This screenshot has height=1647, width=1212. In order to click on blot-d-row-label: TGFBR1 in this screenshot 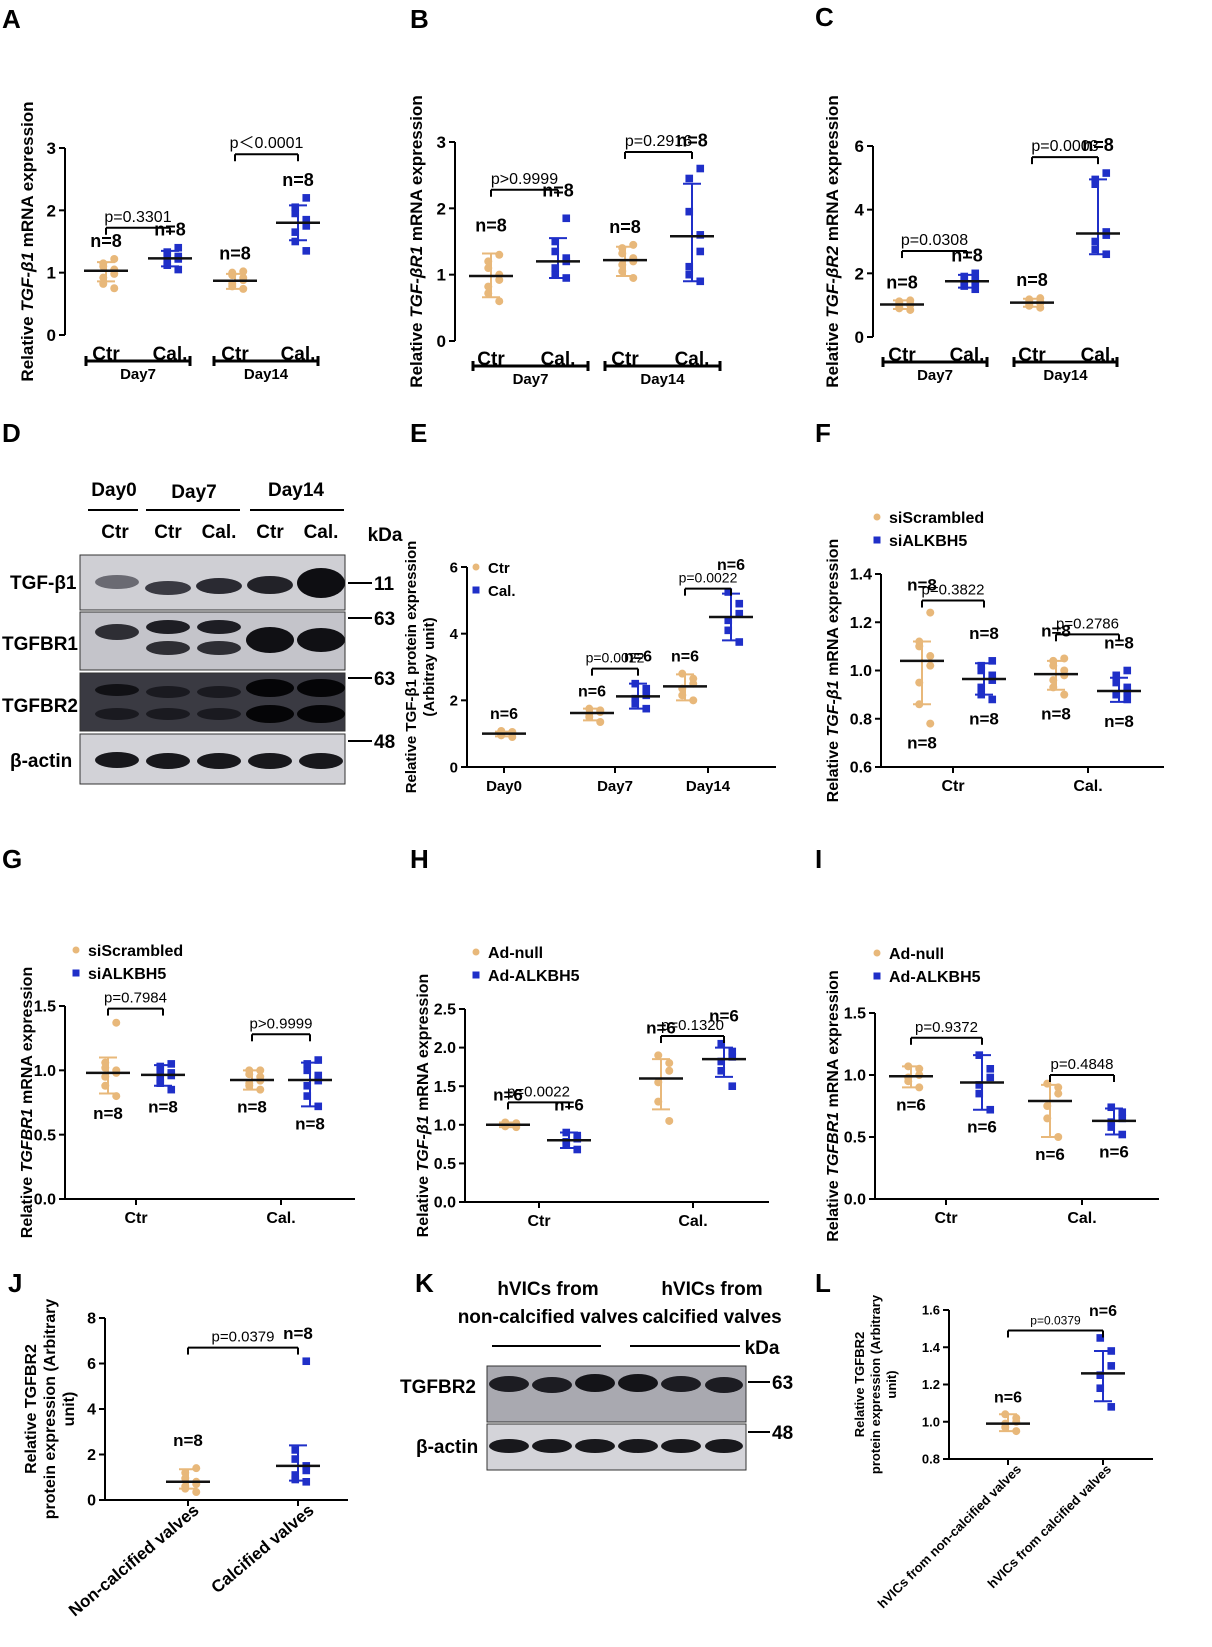, I will do `click(40, 644)`.